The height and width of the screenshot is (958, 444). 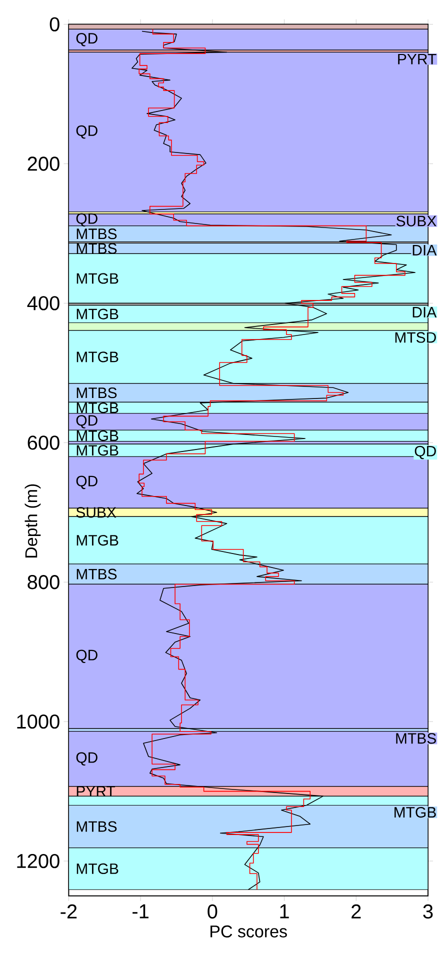 What do you see at coordinates (213, 911) in the screenshot?
I see `x-tick-label: 0` at bounding box center [213, 911].